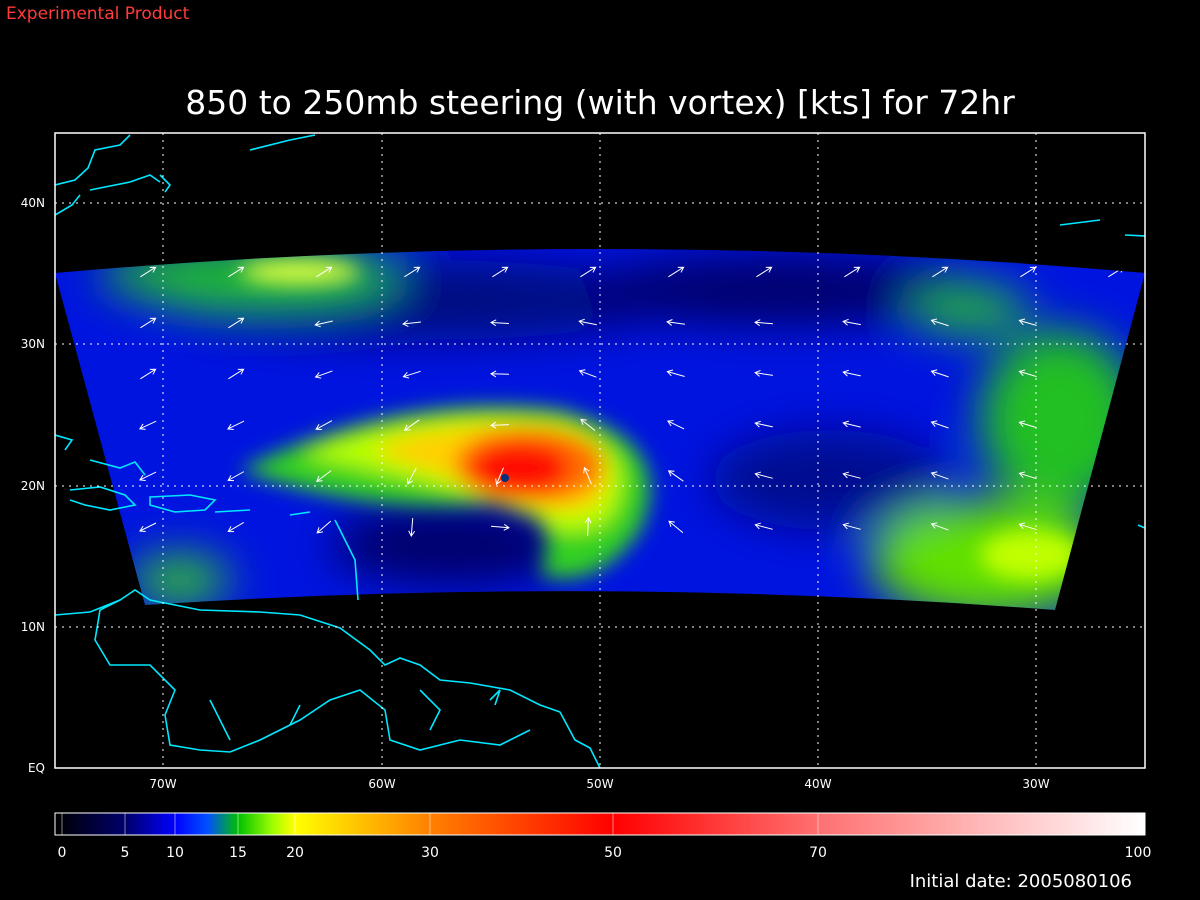 The image size is (1200, 900). I want to click on initial-date: Initial date: 2005080106, so click(1021, 881).